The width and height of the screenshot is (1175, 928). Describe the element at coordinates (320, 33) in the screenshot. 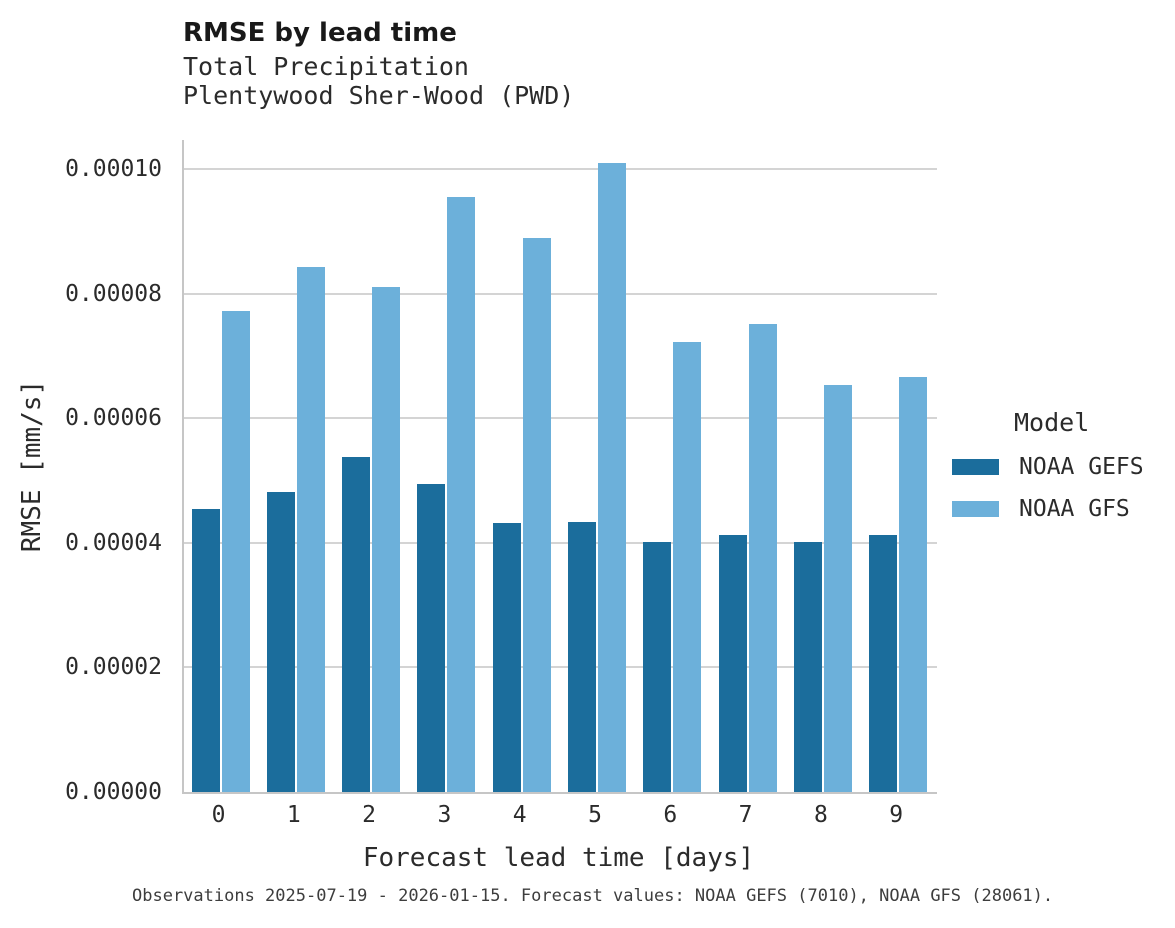

I see `chart-title: RMSE by lead time` at that location.